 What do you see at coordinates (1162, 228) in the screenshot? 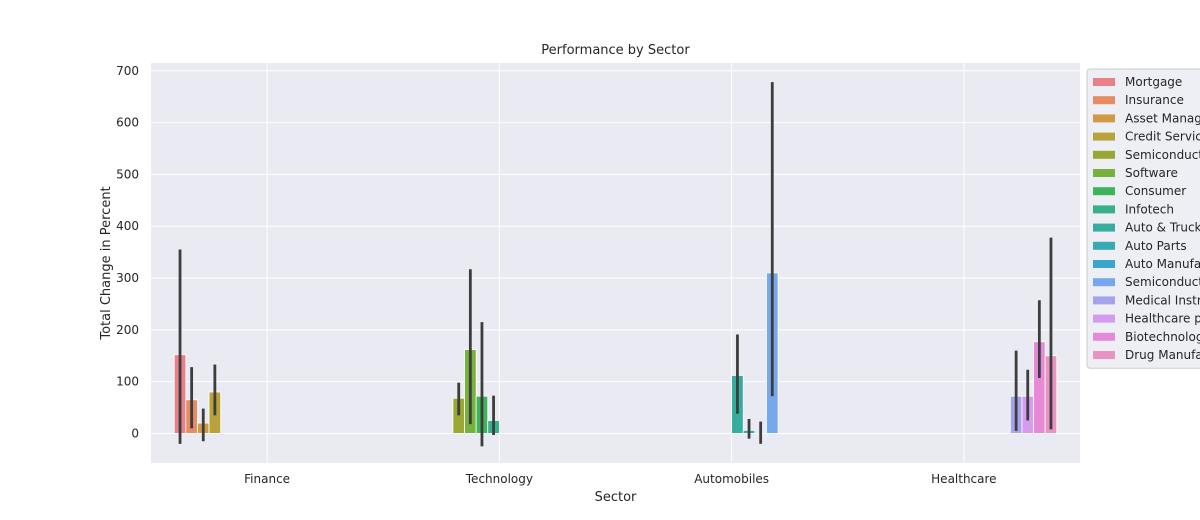
I see `legend-label: Auto & Truck Dealerships` at bounding box center [1162, 228].